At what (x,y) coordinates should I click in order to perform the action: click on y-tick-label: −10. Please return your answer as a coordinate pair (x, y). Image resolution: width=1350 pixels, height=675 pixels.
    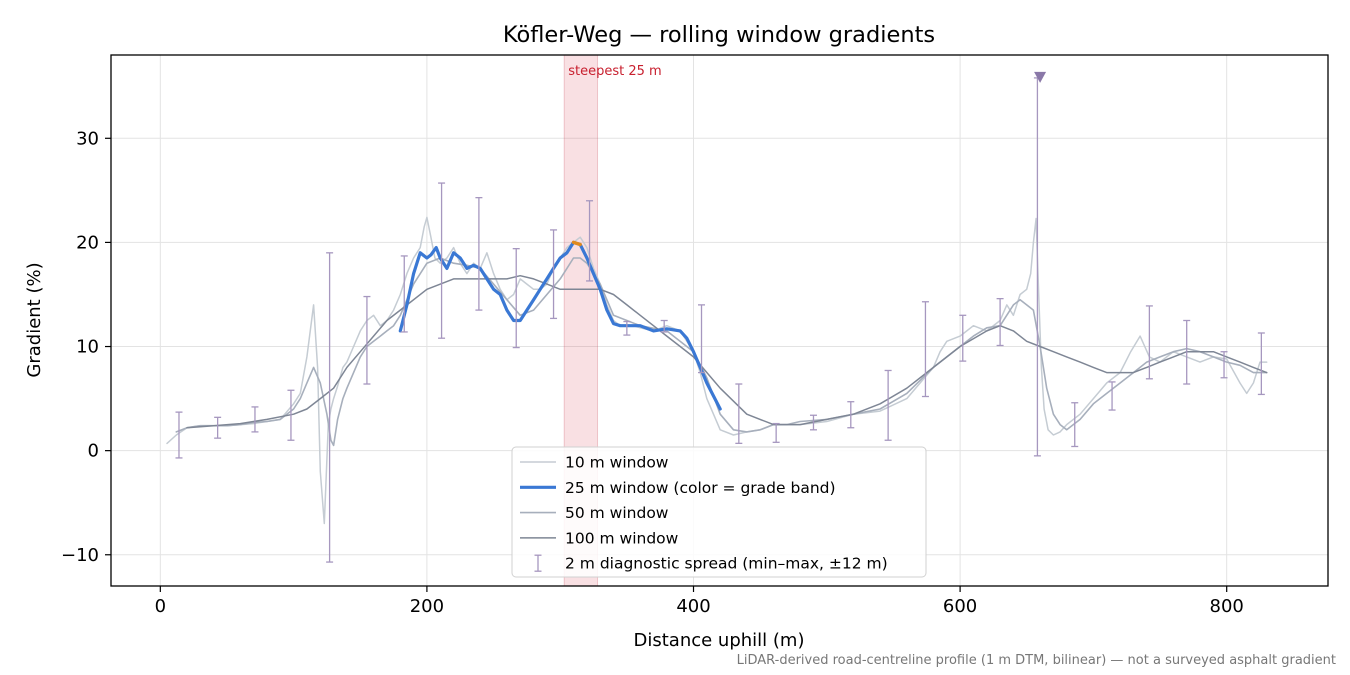
    Looking at the image, I should click on (80, 555).